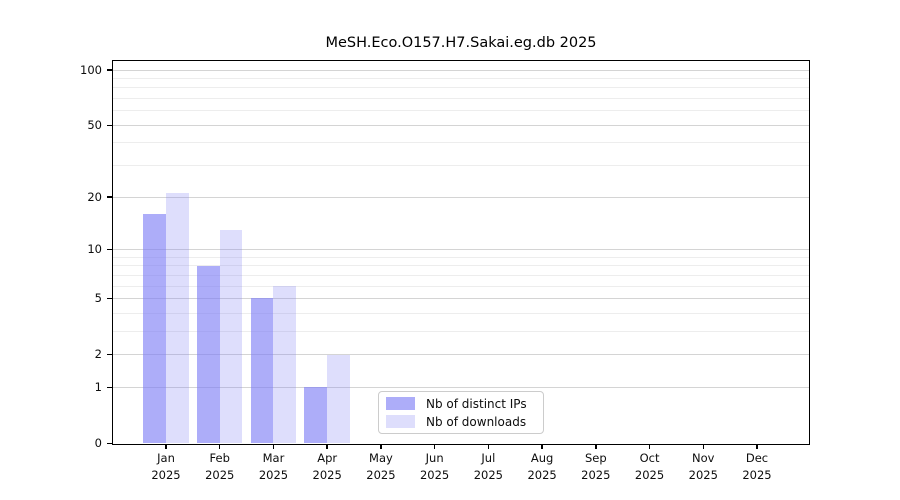 The height and width of the screenshot is (500, 900). I want to click on x-tick-label-feb: Feb 2025, so click(220, 467).